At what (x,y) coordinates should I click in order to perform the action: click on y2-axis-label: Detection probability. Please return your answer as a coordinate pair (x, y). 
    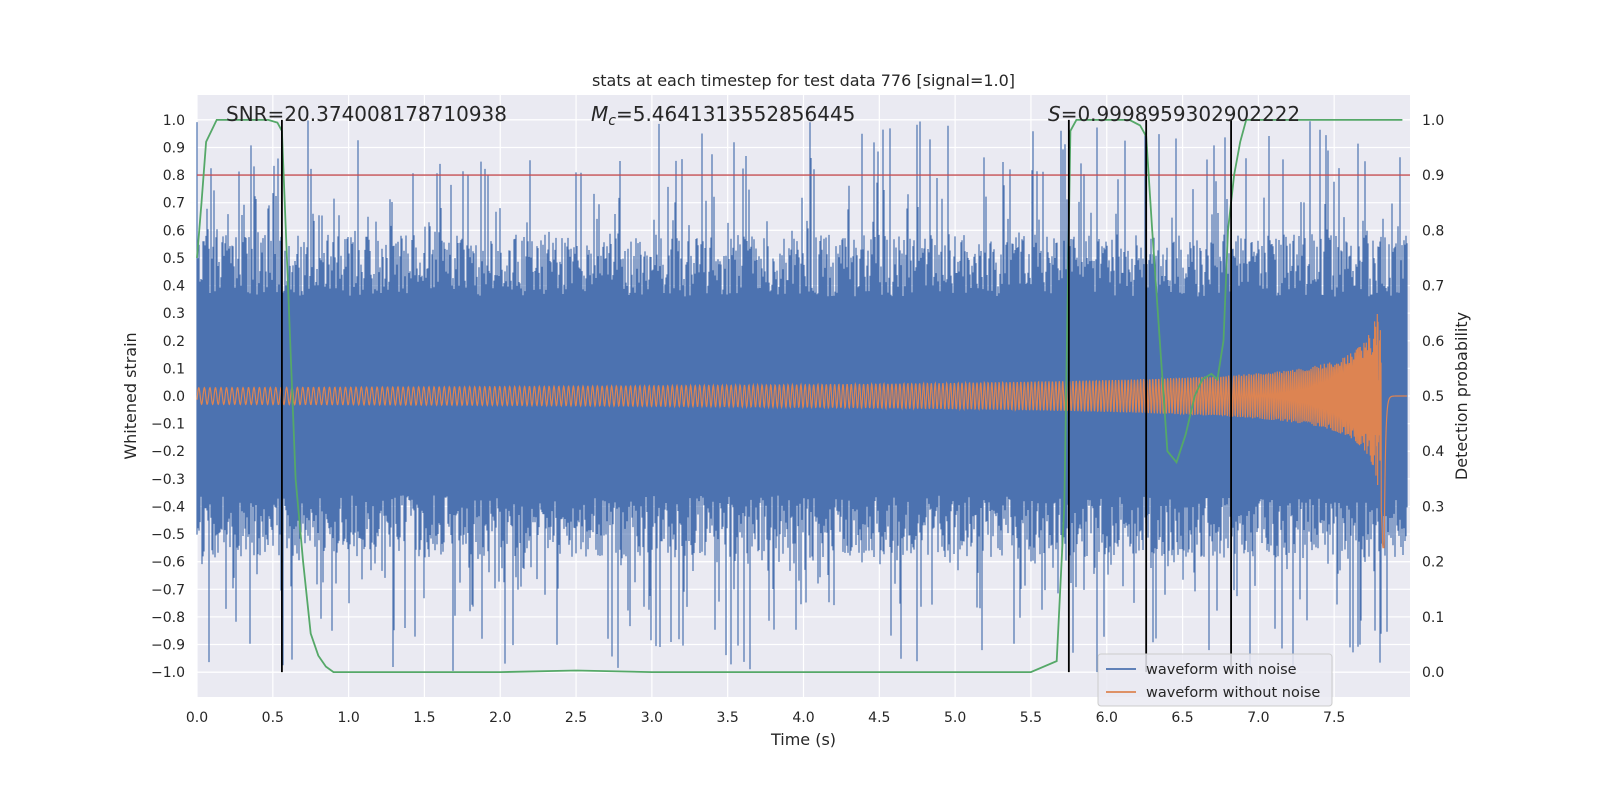
    Looking at the image, I should click on (1461, 396).